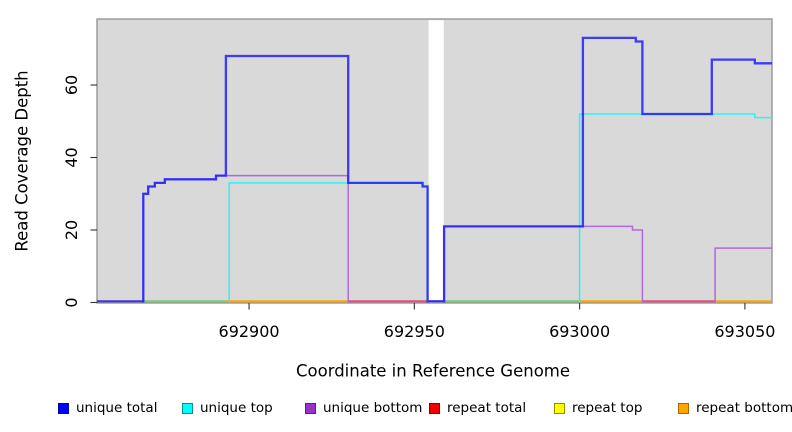  What do you see at coordinates (579, 331) in the screenshot?
I see `x-tick-label: 693000` at bounding box center [579, 331].